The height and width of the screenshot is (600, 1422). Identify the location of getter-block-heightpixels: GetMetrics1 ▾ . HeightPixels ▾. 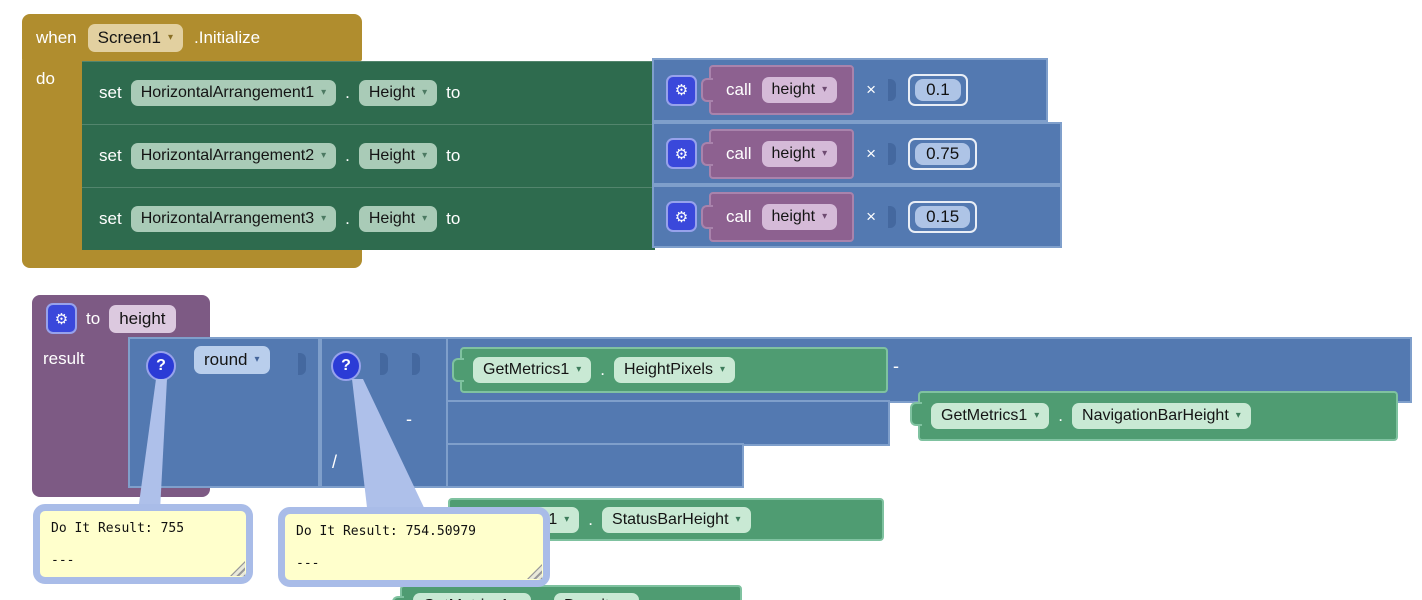
(670, 370).